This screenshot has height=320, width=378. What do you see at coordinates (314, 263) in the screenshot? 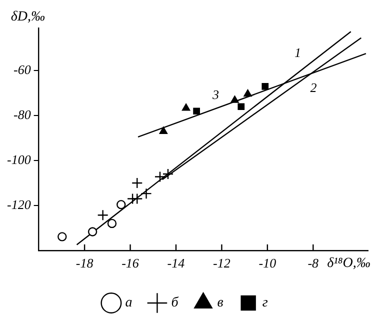
I see `x-tick-label: -8` at bounding box center [314, 263].